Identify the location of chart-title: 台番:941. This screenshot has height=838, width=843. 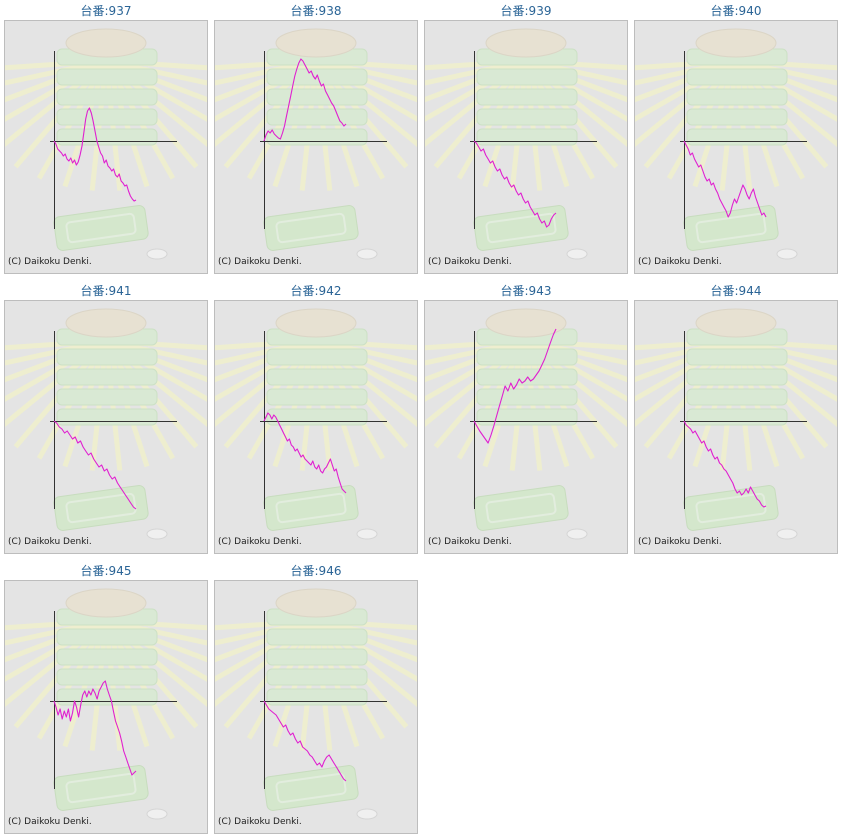
(106, 291).